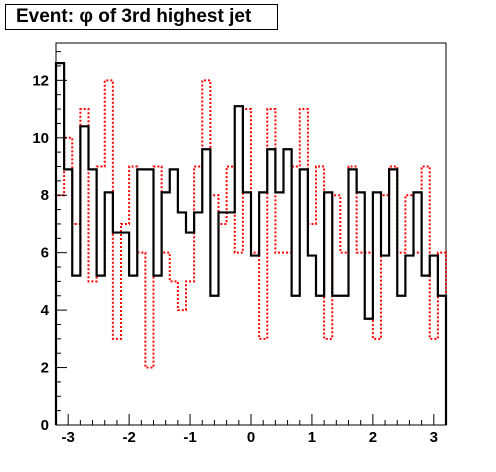 The width and height of the screenshot is (496, 472). Describe the element at coordinates (45, 195) in the screenshot. I see `y-tick-label: 8` at that location.